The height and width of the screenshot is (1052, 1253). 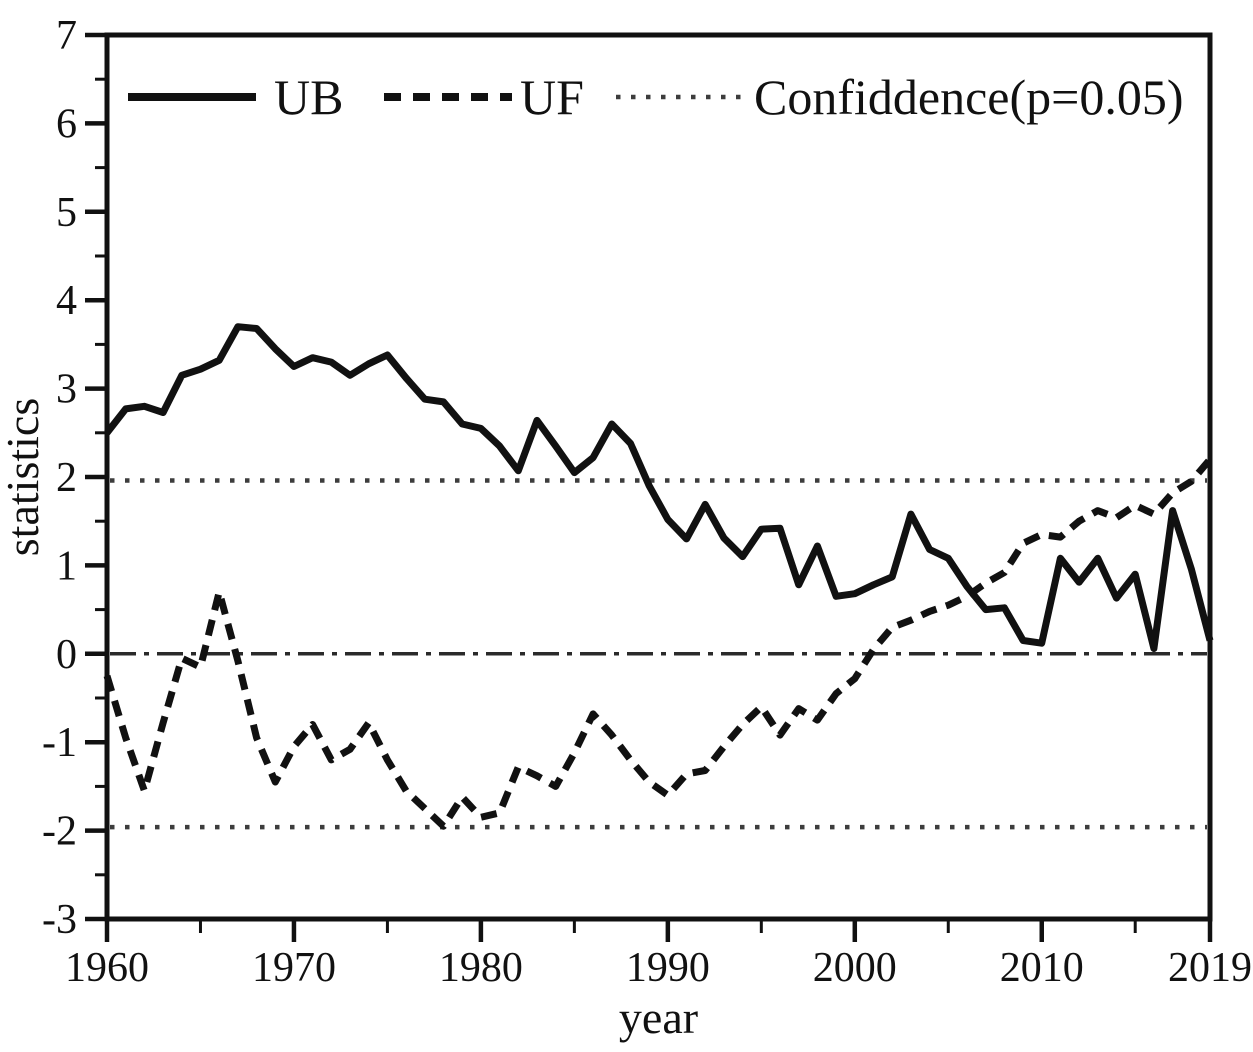 What do you see at coordinates (294, 968) in the screenshot?
I see `x-axis-tick-label: 1970` at bounding box center [294, 968].